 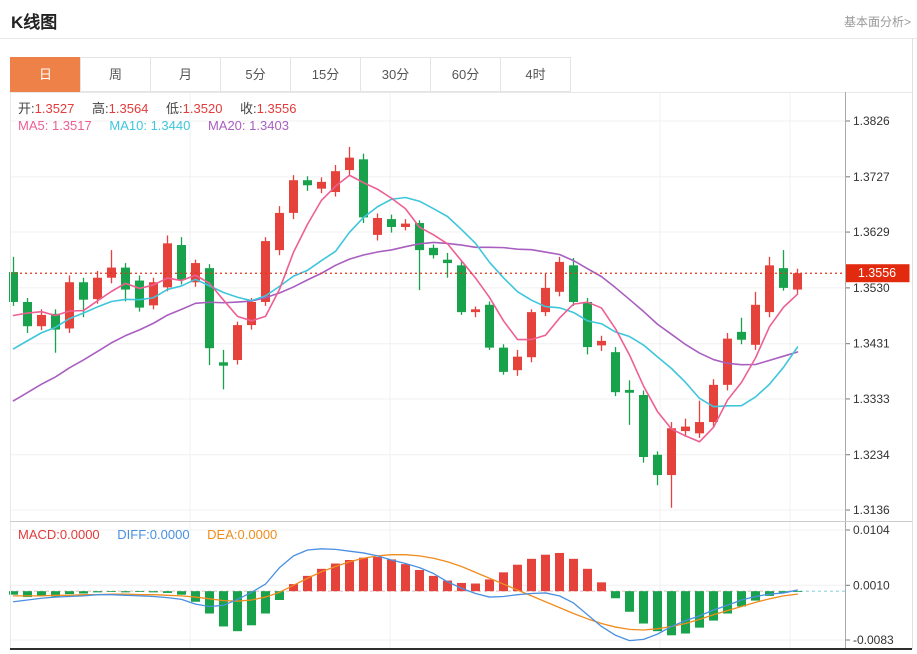 What do you see at coordinates (150, 125) in the screenshot?
I see `ma10-readout: MA10: 1.3440` at bounding box center [150, 125].